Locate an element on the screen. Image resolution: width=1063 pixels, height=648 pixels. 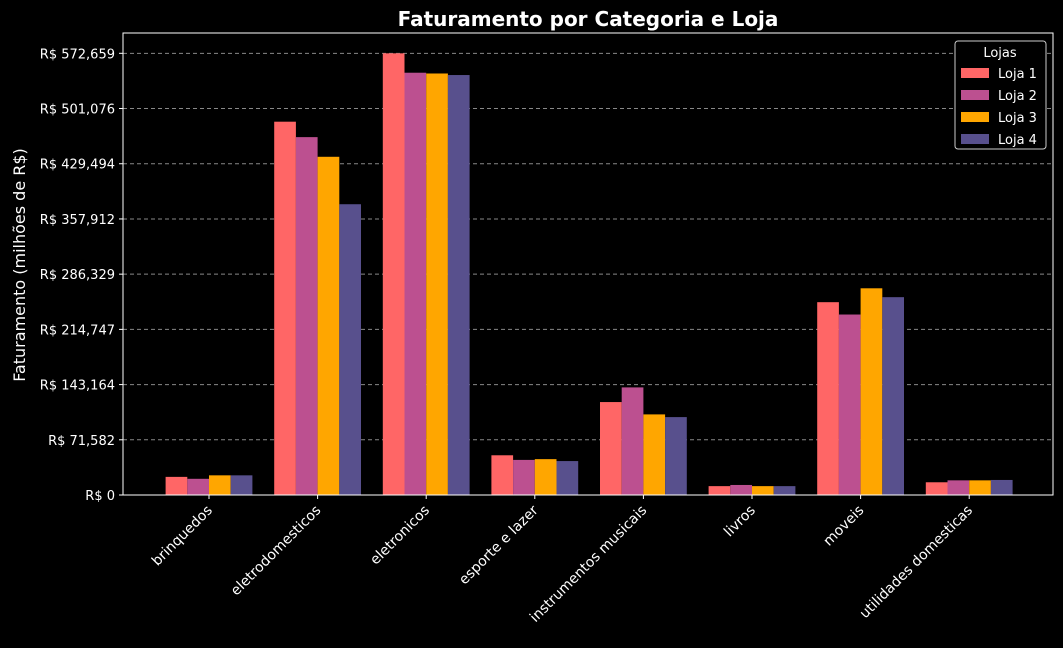
y-tick-label: R$ 71,582 is located at coordinates (81, 441).